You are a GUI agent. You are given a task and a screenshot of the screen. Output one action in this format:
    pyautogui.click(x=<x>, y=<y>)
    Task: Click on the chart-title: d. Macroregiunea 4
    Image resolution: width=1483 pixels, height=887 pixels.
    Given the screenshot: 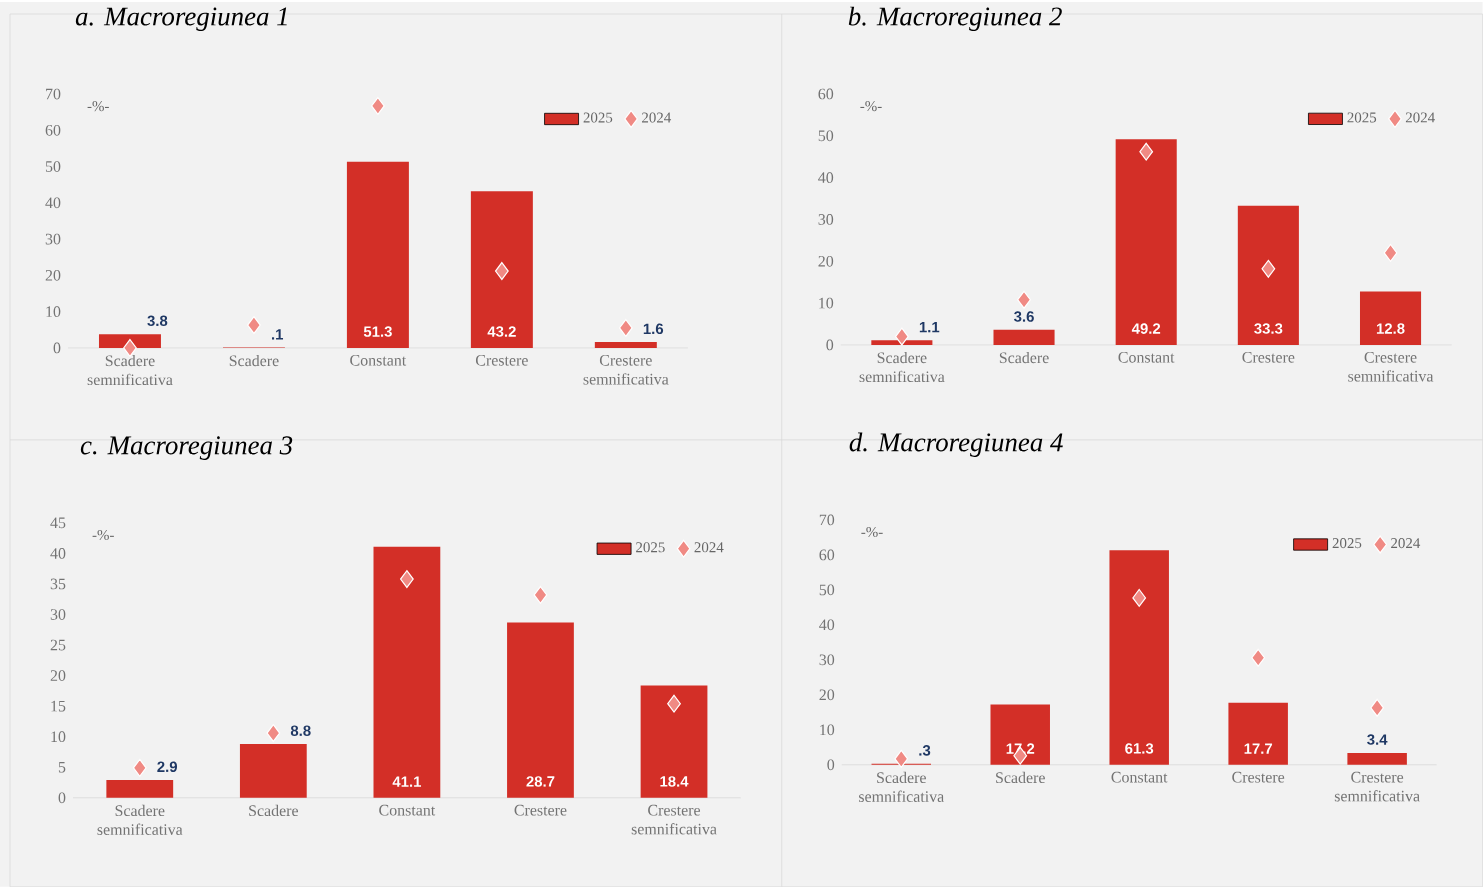 What is the action you would take?
    pyautogui.click(x=956, y=444)
    